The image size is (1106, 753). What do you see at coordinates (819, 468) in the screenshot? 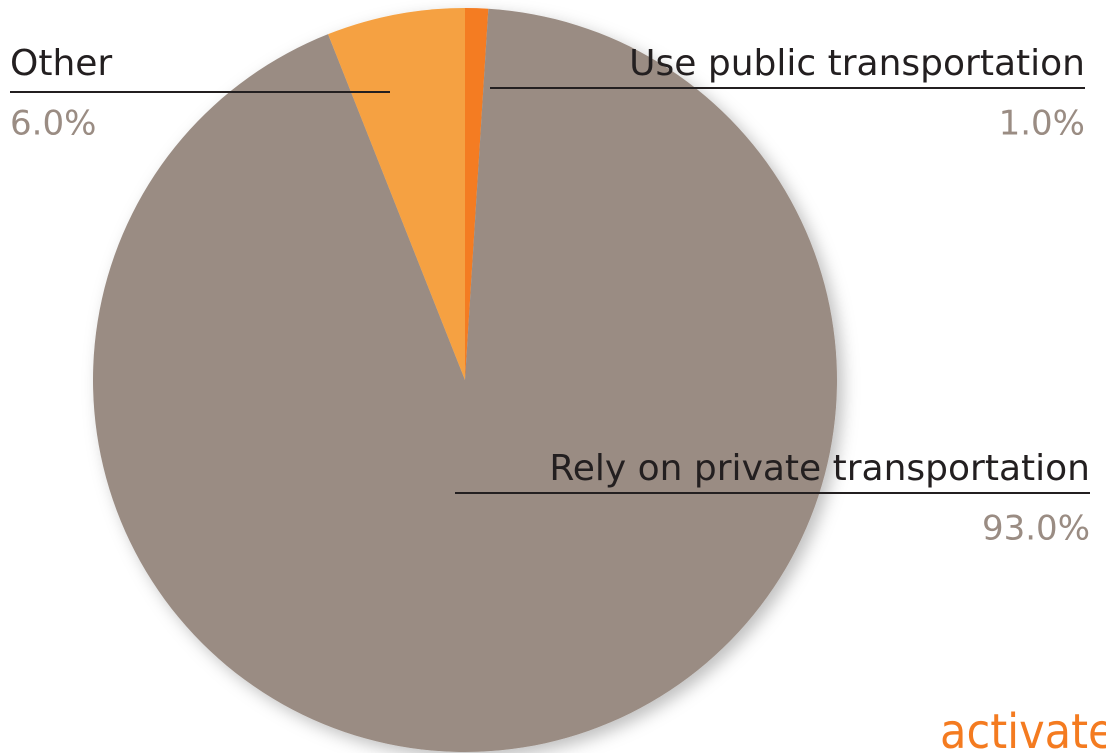
I see `slice-label: Rely on private transportation` at bounding box center [819, 468].